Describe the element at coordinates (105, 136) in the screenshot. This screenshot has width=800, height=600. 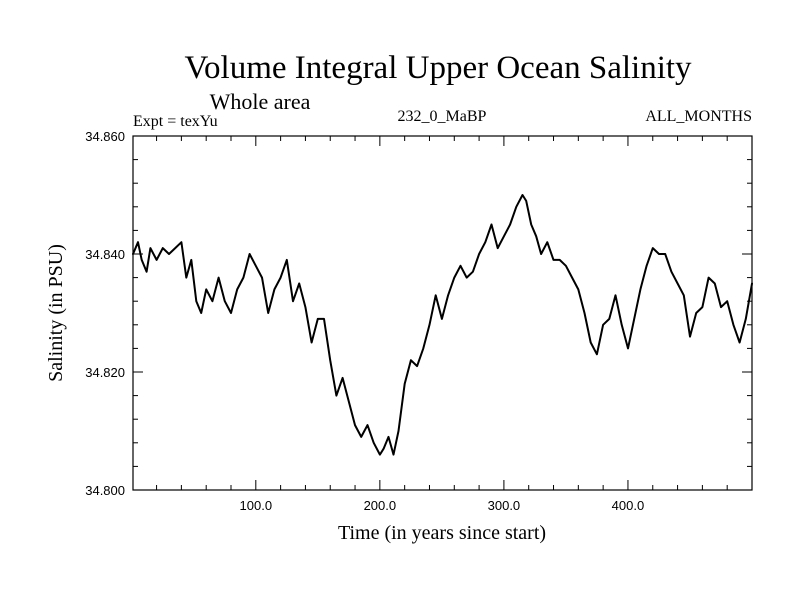
I see `y-tick-label: 34.860` at that location.